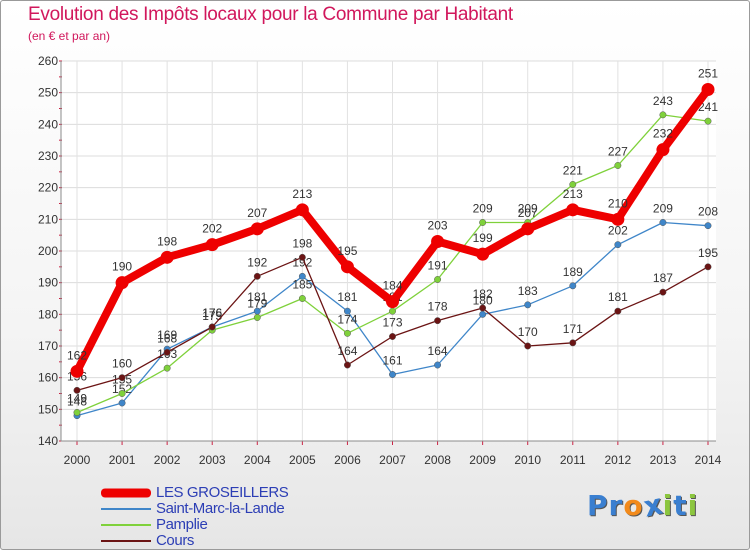 The height and width of the screenshot is (550, 750). Describe the element at coordinates (302, 243) in the screenshot. I see `data-label-cours: 198` at that location.